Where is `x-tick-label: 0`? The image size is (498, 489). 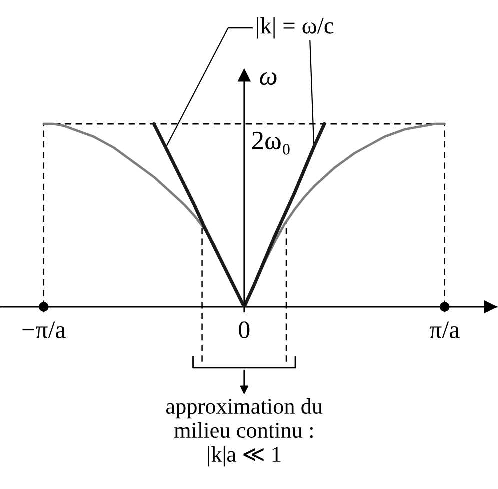 x-tick-label: 0 is located at coordinates (244, 330).